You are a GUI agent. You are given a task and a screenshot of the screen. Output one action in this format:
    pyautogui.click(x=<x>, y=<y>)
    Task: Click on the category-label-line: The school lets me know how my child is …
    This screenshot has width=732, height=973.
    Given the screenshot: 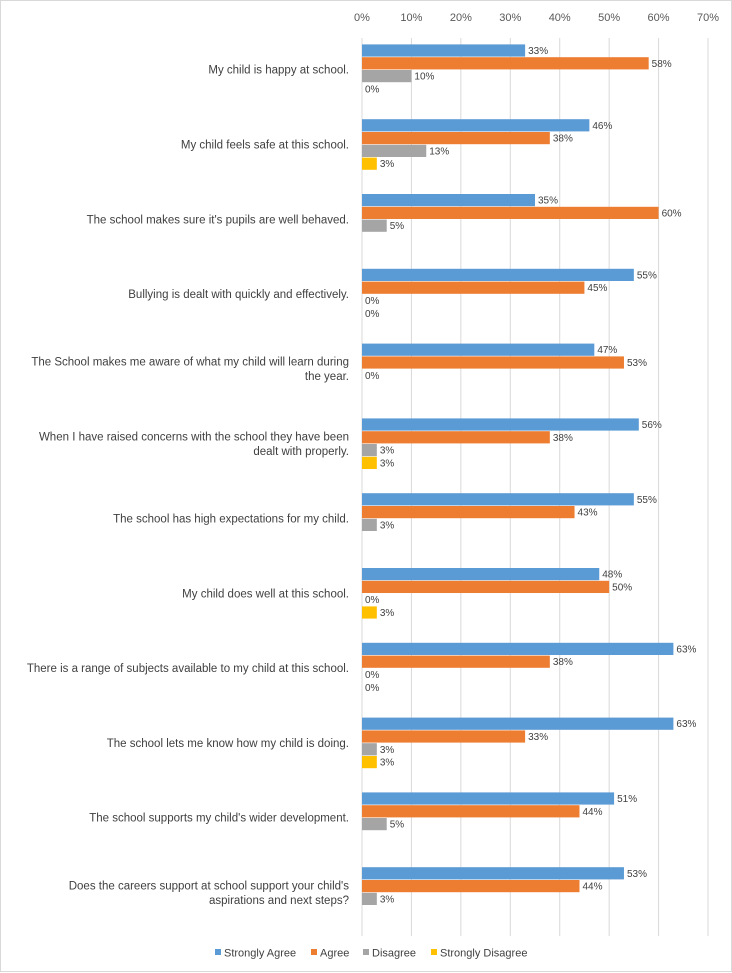 What is the action you would take?
    pyautogui.click(x=228, y=744)
    